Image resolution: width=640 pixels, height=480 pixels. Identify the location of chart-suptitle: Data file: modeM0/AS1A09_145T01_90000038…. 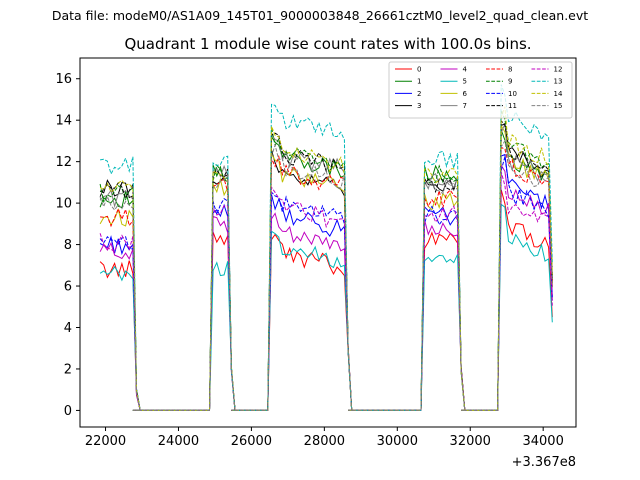
(320, 15).